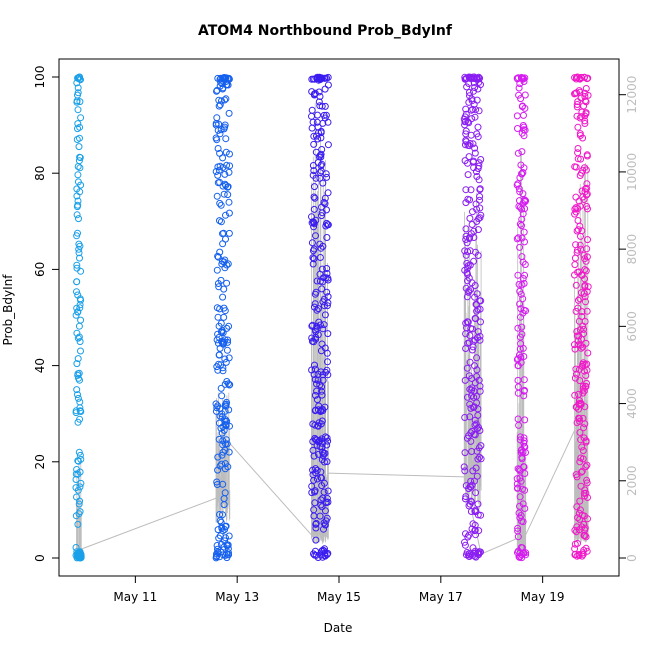  Describe the element at coordinates (40, 461) in the screenshot. I see `y-tick-label: 20` at that location.